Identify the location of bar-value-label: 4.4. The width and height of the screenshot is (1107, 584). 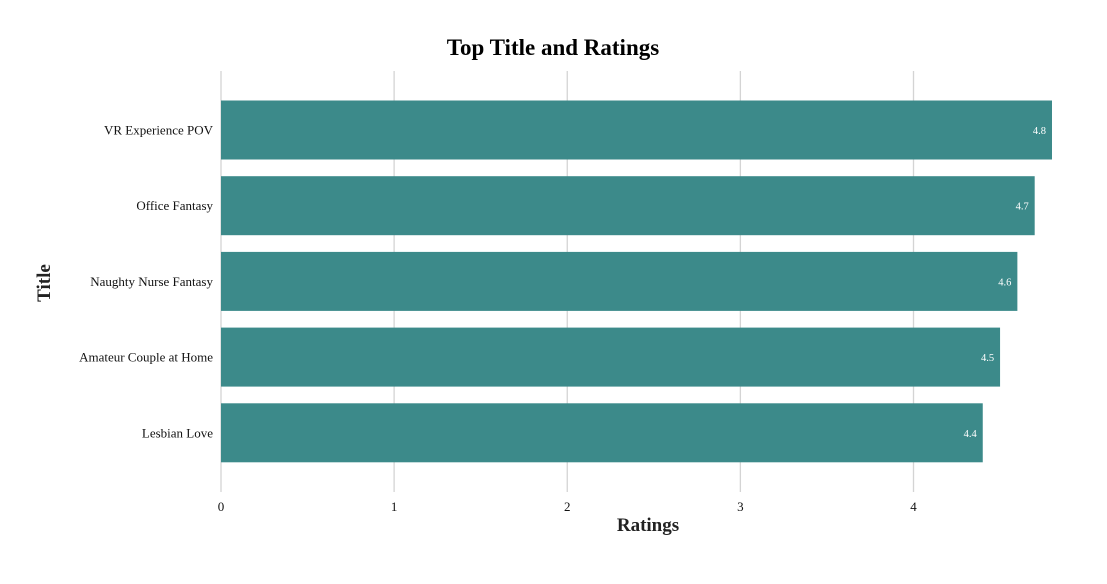
(971, 434).